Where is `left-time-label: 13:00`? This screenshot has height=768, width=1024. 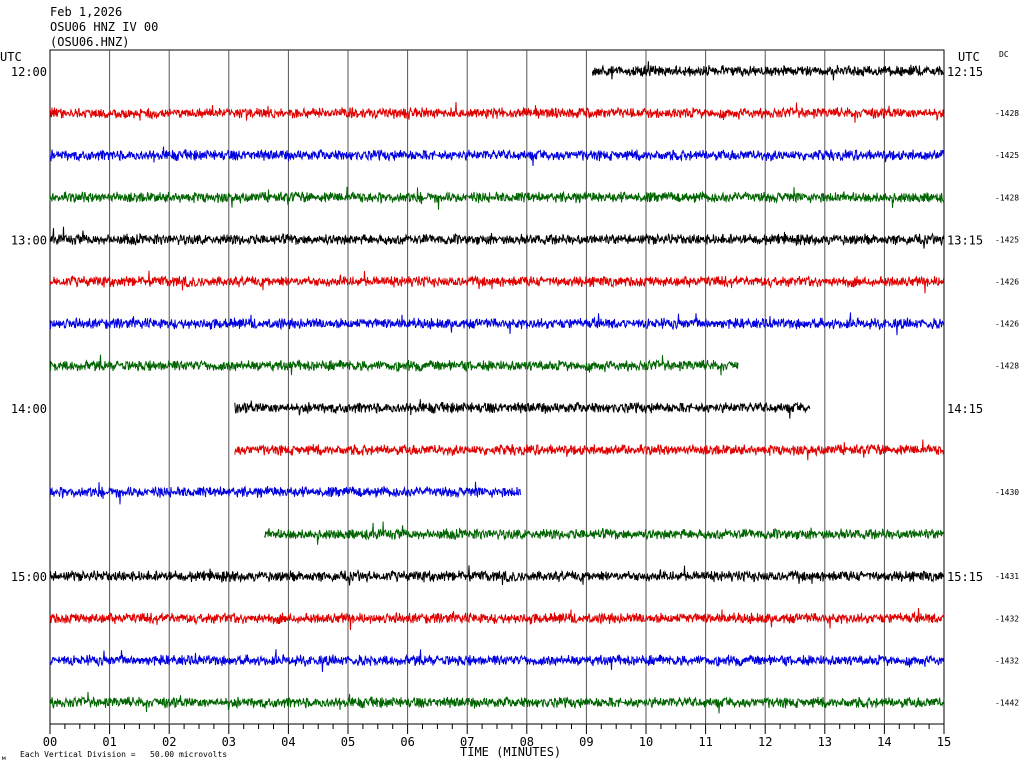
left-time-label: 13:00 is located at coordinates (29, 240).